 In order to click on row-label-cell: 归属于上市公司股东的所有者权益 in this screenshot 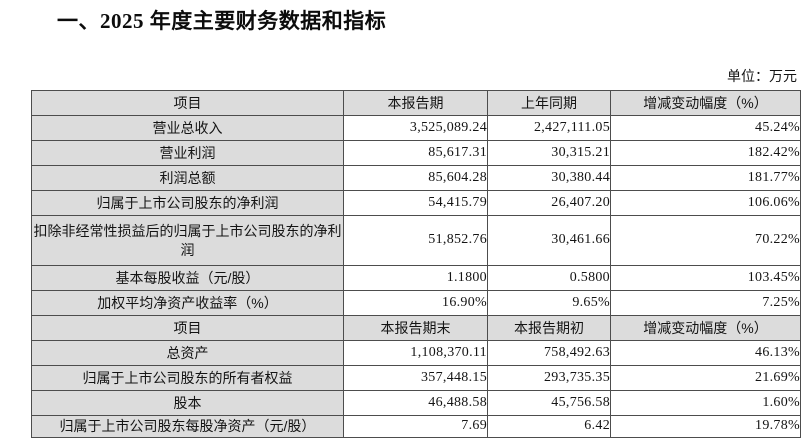, I will do `click(187, 378)`.